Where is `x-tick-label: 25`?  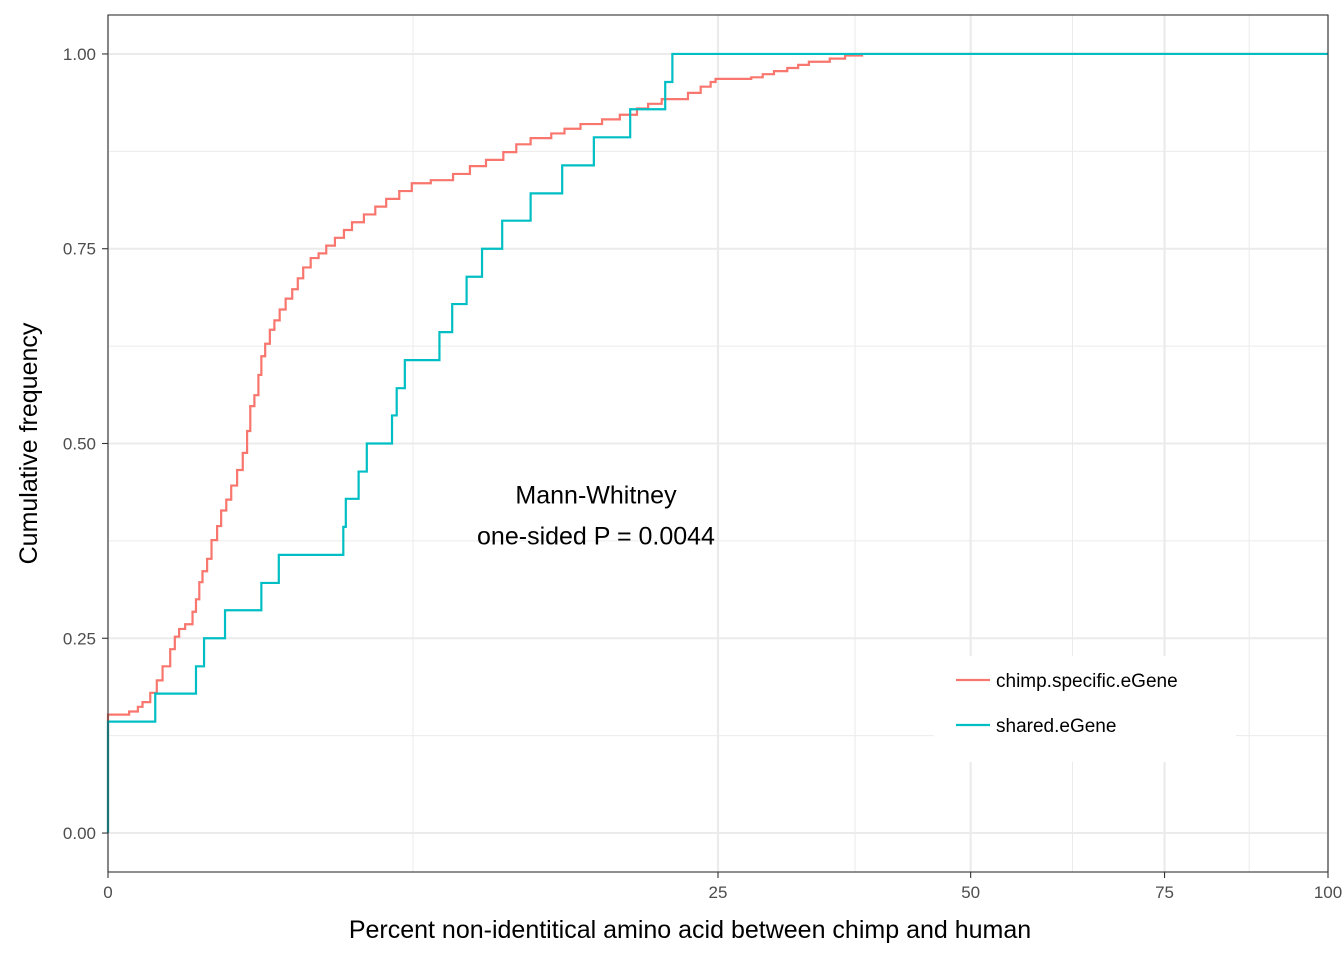 x-tick-label: 25 is located at coordinates (718, 892).